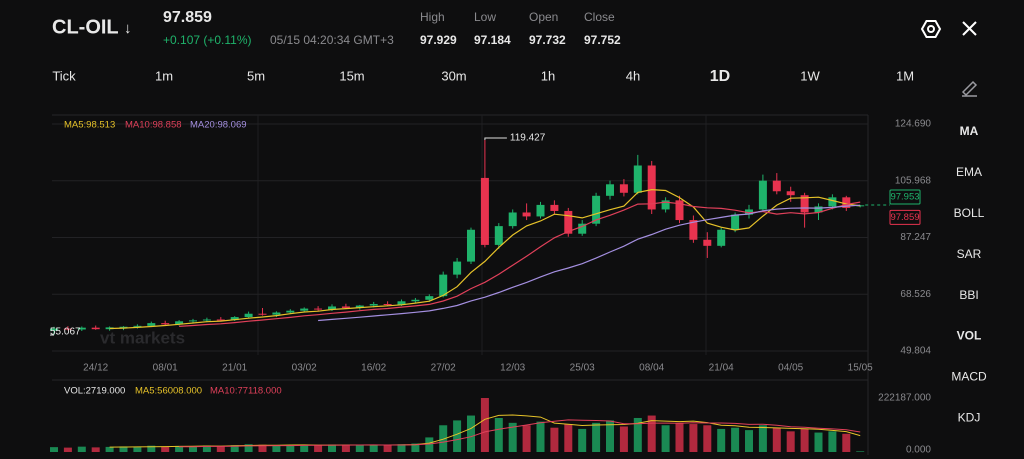  I want to click on timeframe-tab: 4h, so click(633, 75).